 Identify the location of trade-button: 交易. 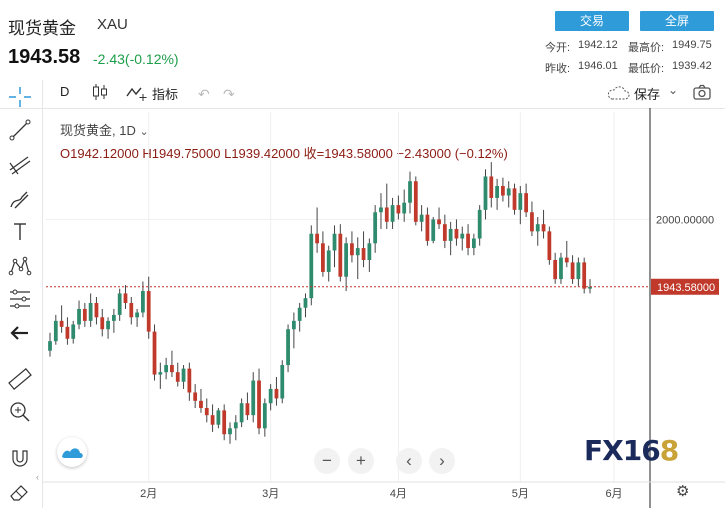
(592, 21).